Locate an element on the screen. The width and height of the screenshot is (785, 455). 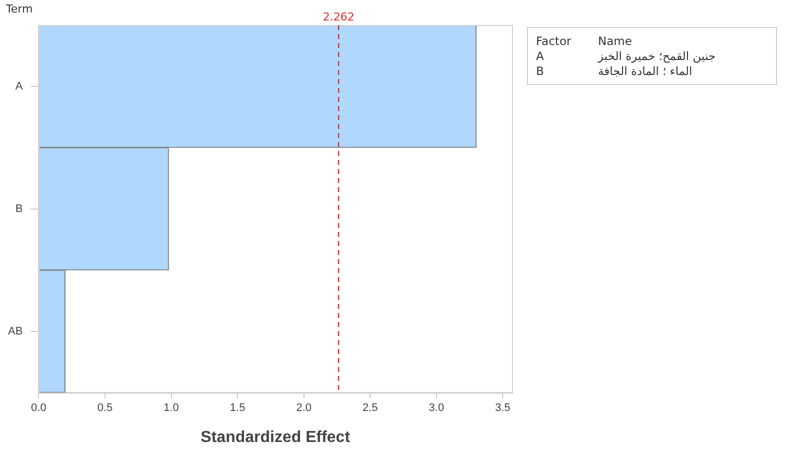
y-tick-label: AB is located at coordinates (15, 331).